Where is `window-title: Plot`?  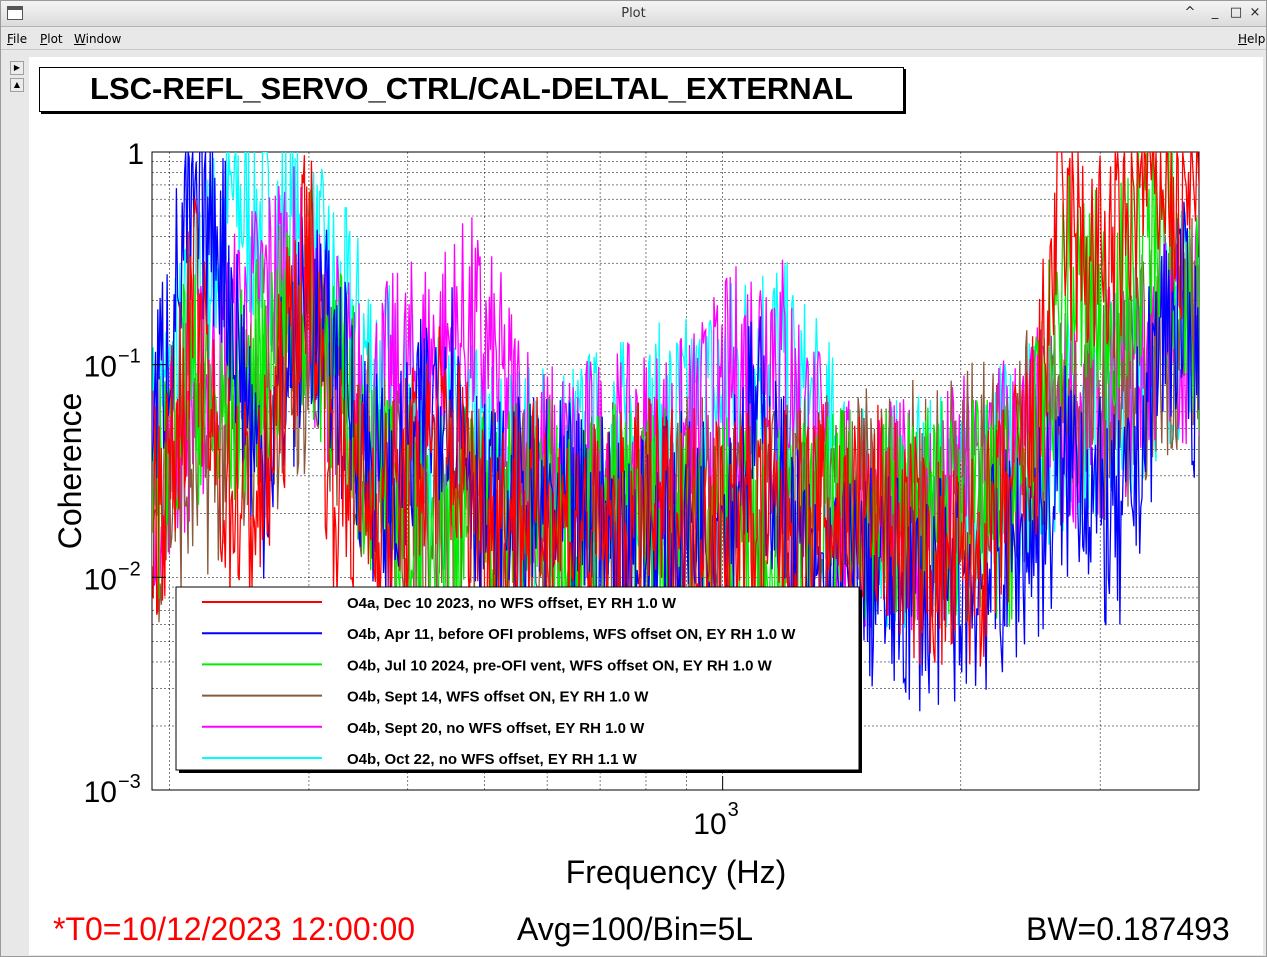 window-title: Plot is located at coordinates (633, 13).